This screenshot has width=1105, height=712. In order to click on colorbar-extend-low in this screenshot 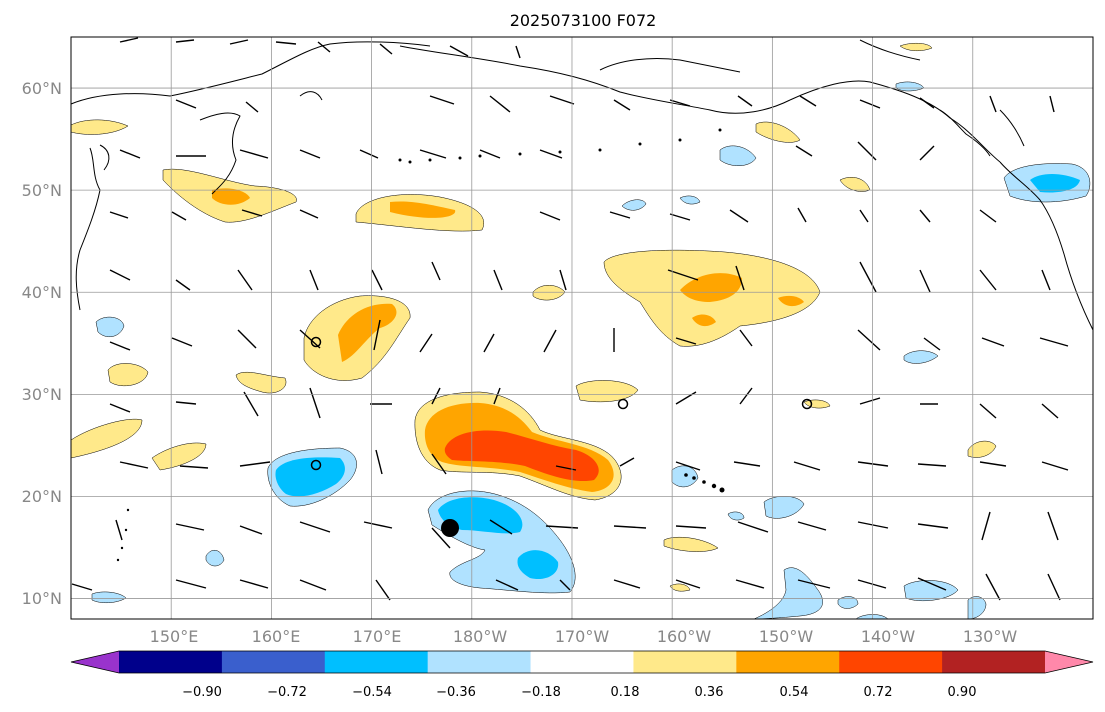, I will do `click(95, 662)`.